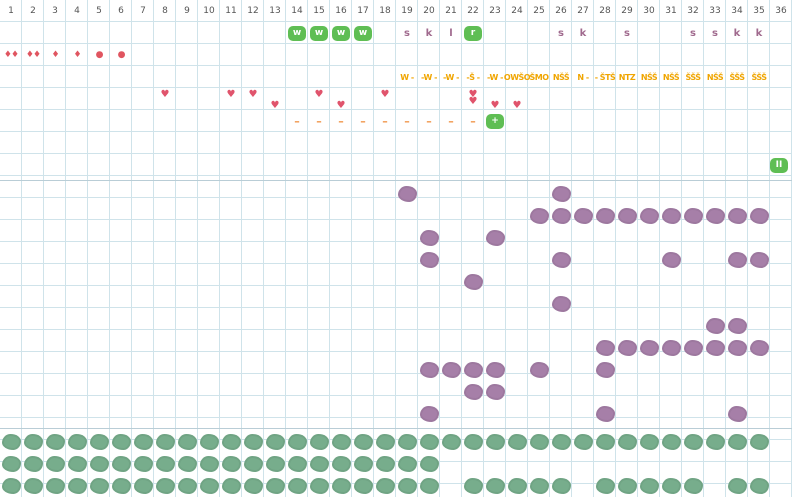 The image size is (792, 497). I want to click on code-cell: -W -, so click(429, 77).